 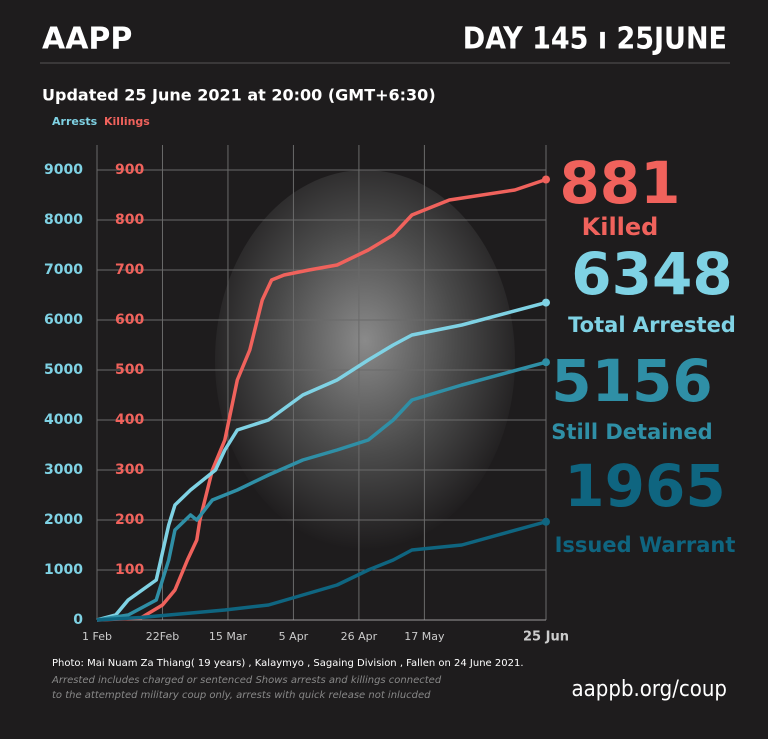 What do you see at coordinates (129, 320) in the screenshot?
I see `y2-tick-label: 600` at bounding box center [129, 320].